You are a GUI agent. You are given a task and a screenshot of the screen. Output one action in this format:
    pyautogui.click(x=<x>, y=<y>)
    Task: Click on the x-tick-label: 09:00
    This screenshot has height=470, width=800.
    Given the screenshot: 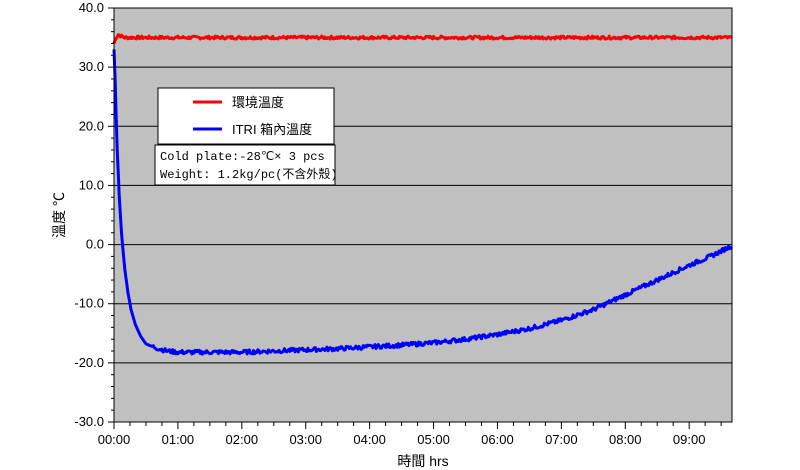 What is the action you would take?
    pyautogui.click(x=689, y=439)
    